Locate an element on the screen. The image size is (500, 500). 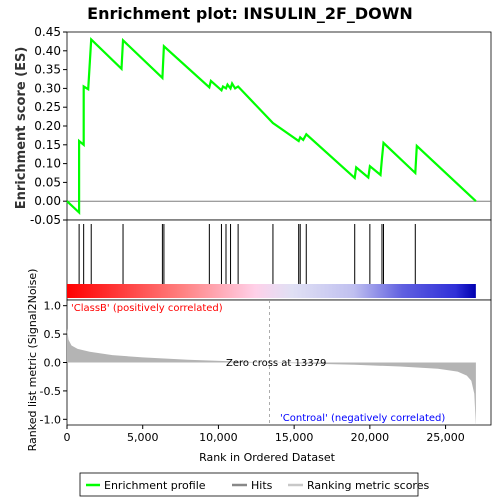
rank-colorbar is located at coordinates (271, 291).